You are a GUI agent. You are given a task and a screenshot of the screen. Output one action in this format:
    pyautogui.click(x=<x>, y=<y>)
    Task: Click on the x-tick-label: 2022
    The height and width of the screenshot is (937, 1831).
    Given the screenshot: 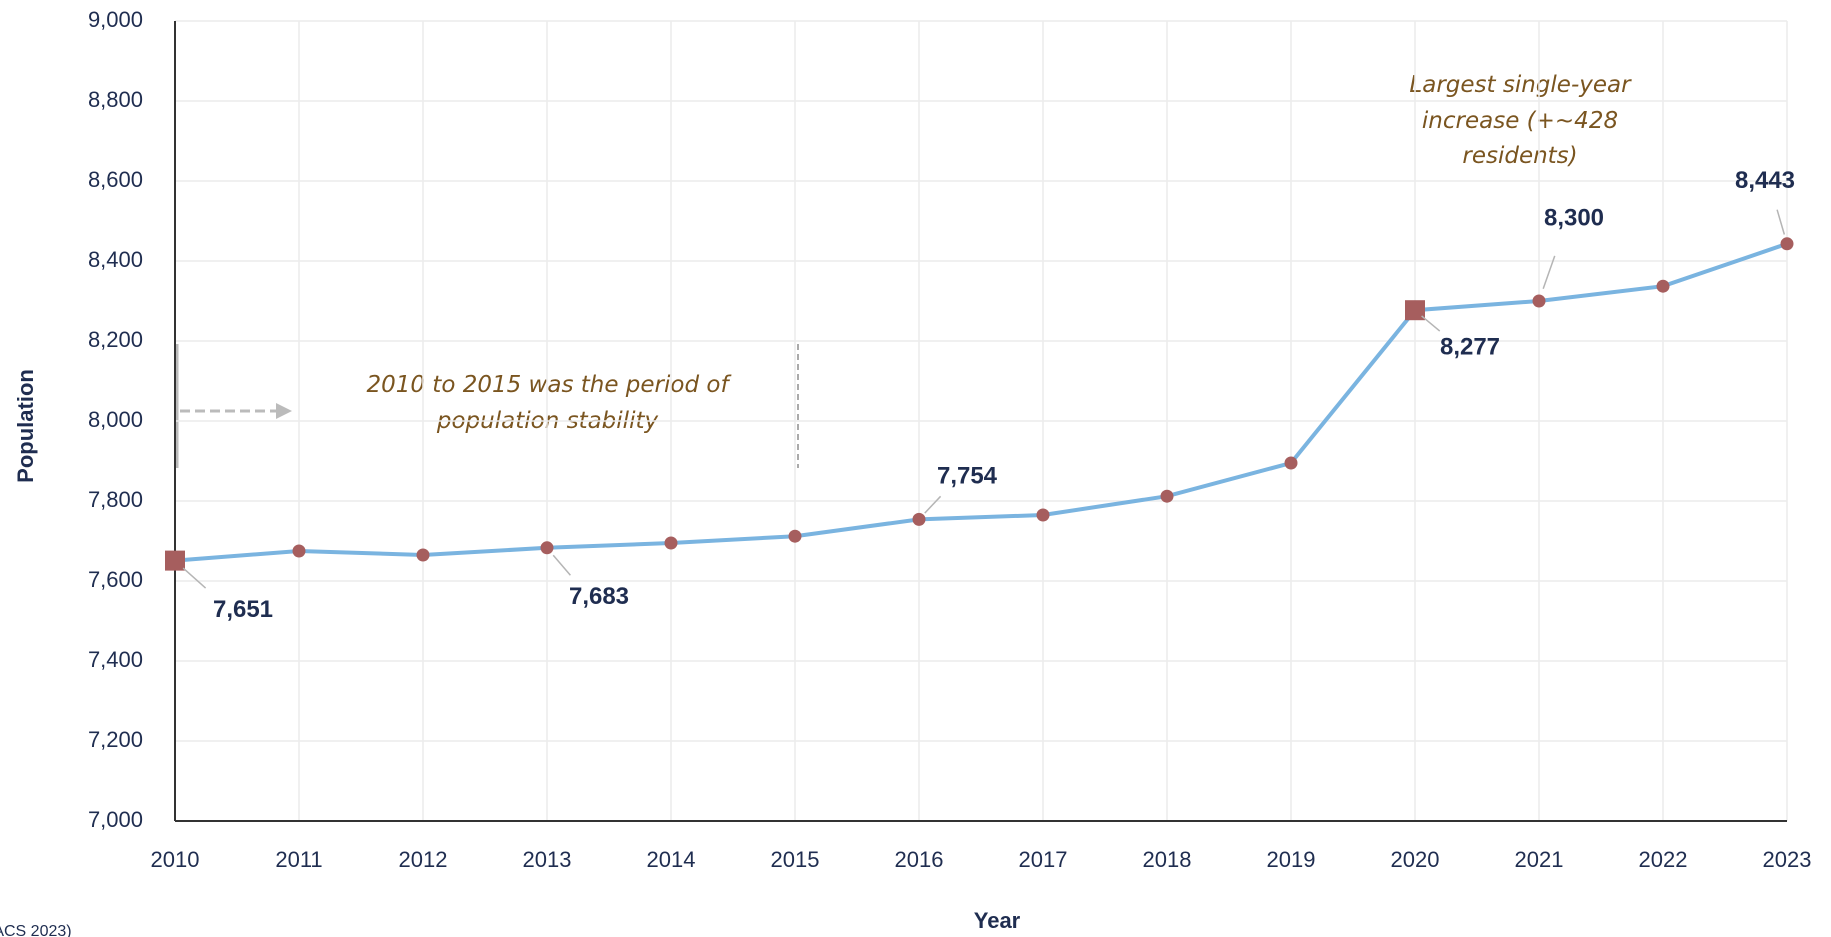 What is the action you would take?
    pyautogui.click(x=1663, y=859)
    